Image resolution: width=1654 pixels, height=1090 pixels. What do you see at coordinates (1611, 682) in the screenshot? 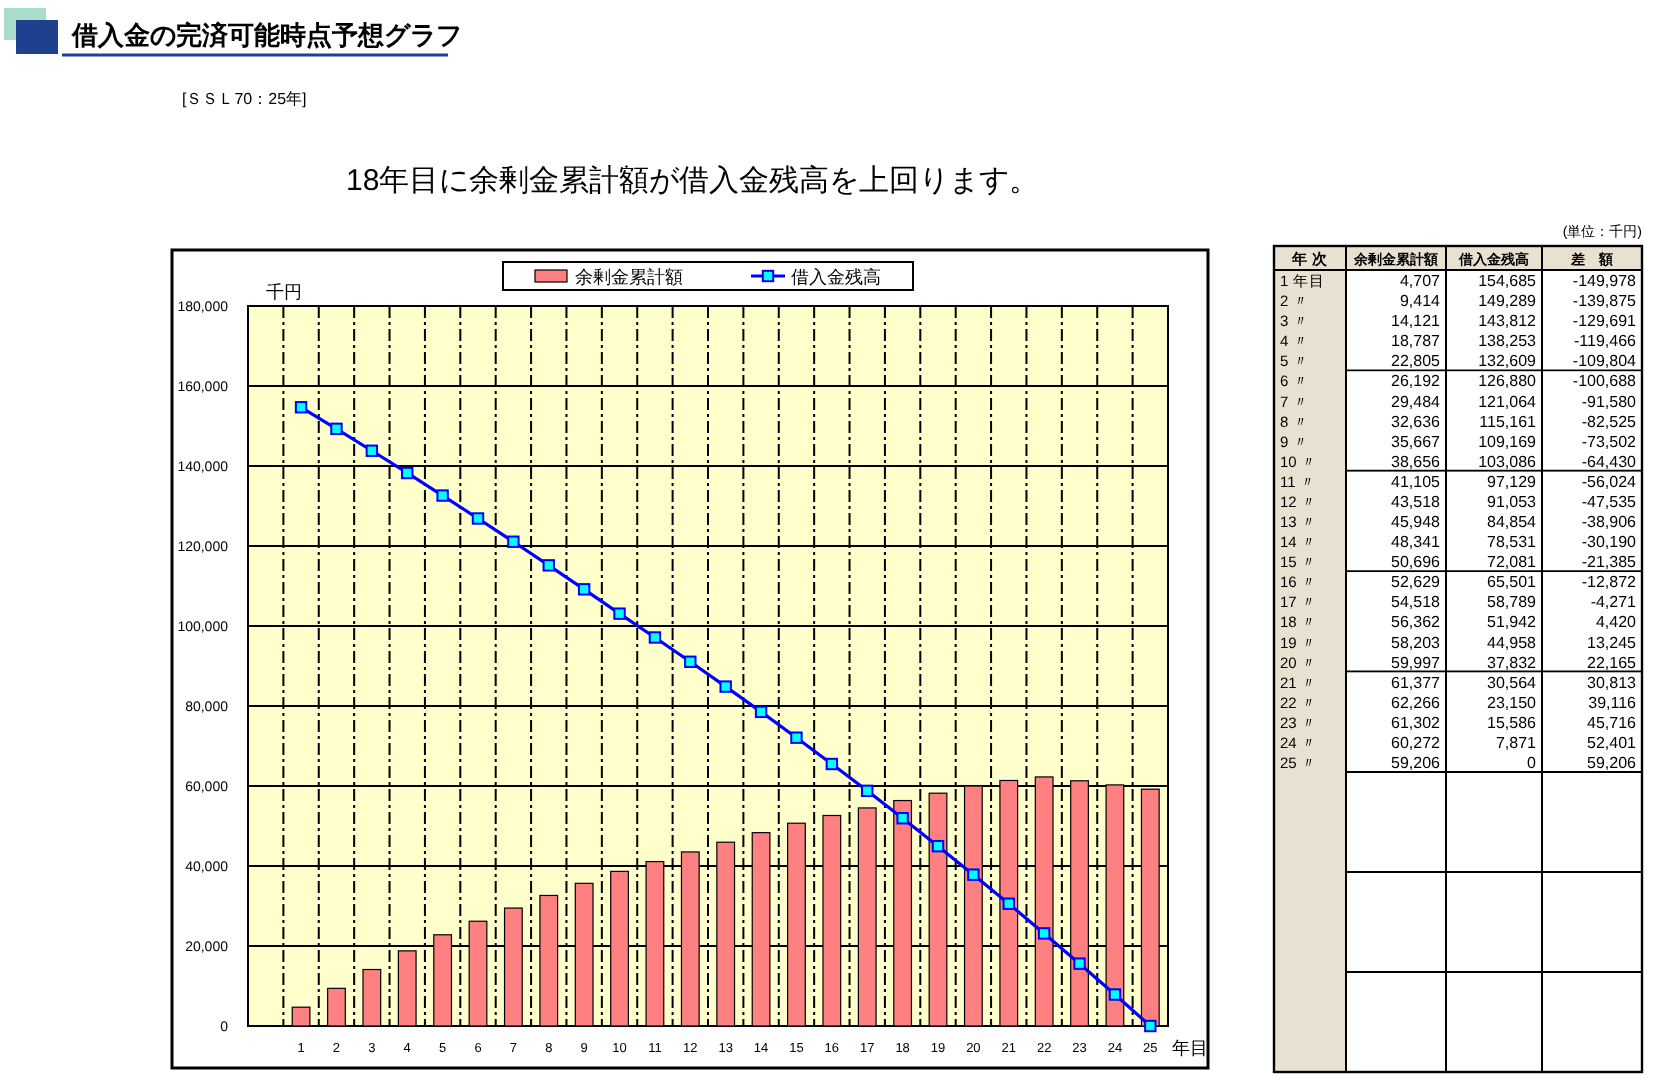
I see `cell-label: 30,813` at bounding box center [1611, 682].